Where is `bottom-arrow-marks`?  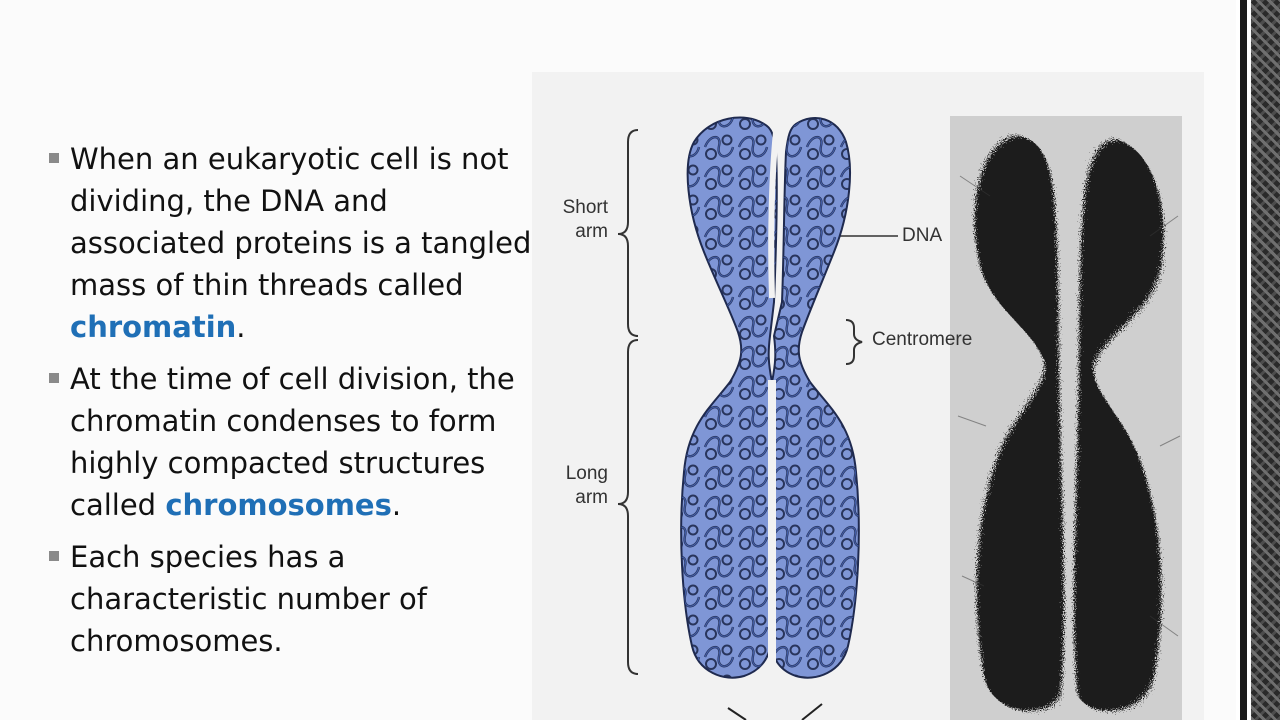 bottom-arrow-marks is located at coordinates (775, 712).